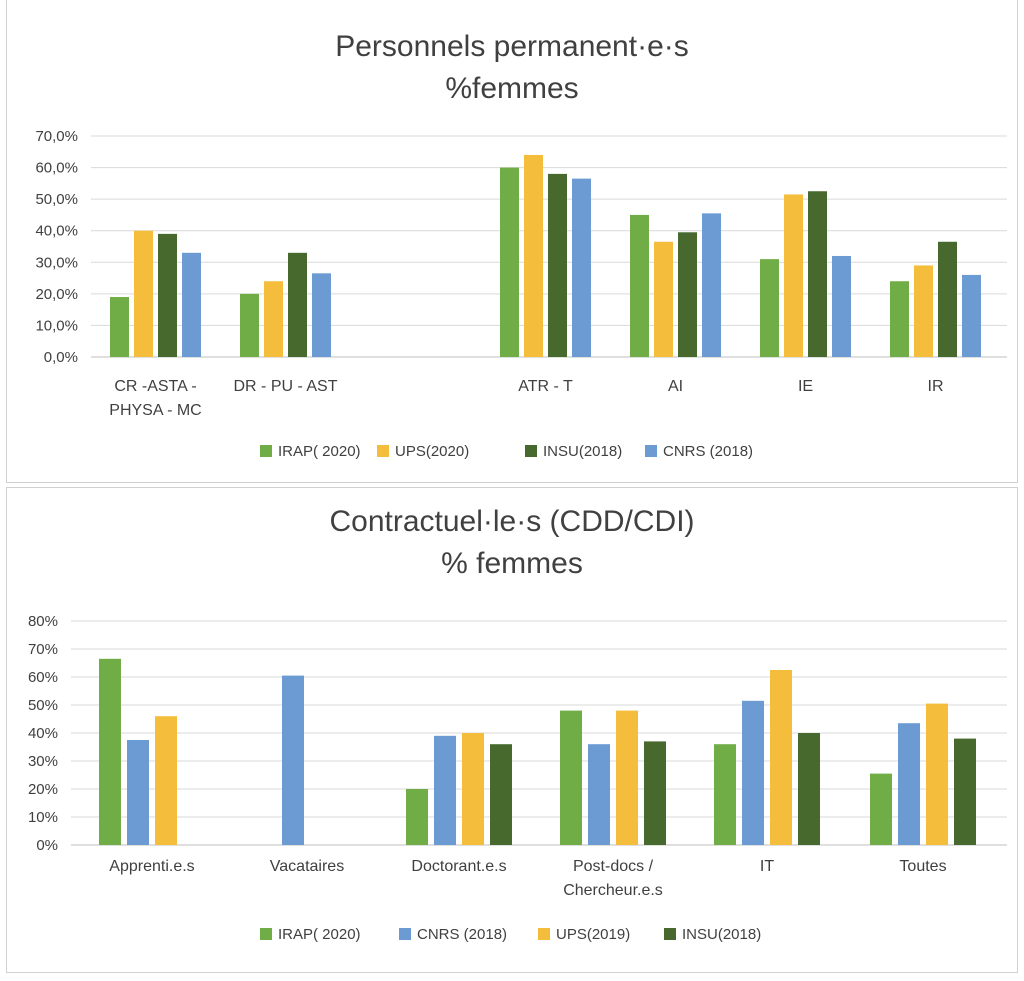  What do you see at coordinates (56, 294) in the screenshot?
I see `y-tick-label: 20,0%` at bounding box center [56, 294].